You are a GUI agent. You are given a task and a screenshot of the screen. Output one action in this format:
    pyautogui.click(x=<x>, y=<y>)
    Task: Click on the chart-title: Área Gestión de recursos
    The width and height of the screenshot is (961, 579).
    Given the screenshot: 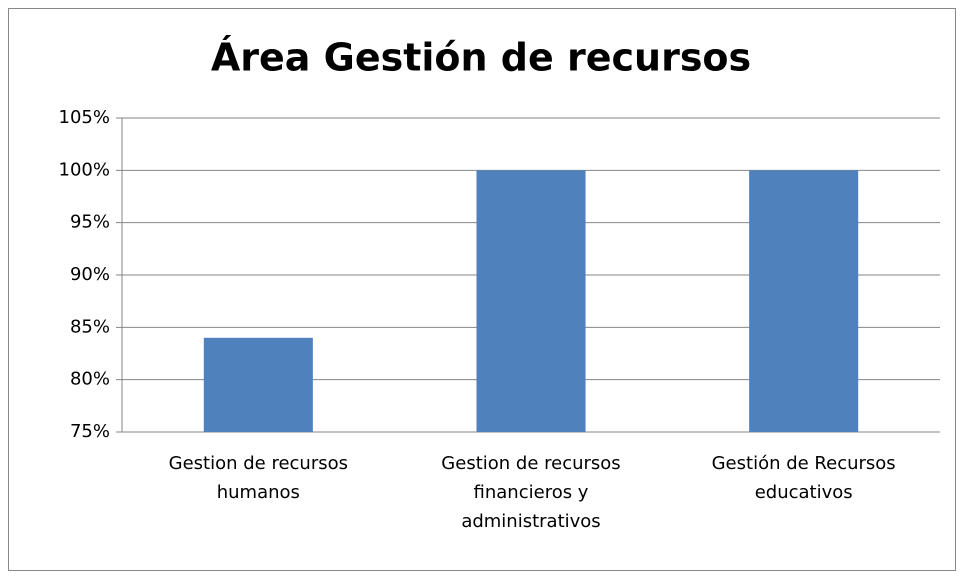 What is the action you would take?
    pyautogui.click(x=481, y=58)
    